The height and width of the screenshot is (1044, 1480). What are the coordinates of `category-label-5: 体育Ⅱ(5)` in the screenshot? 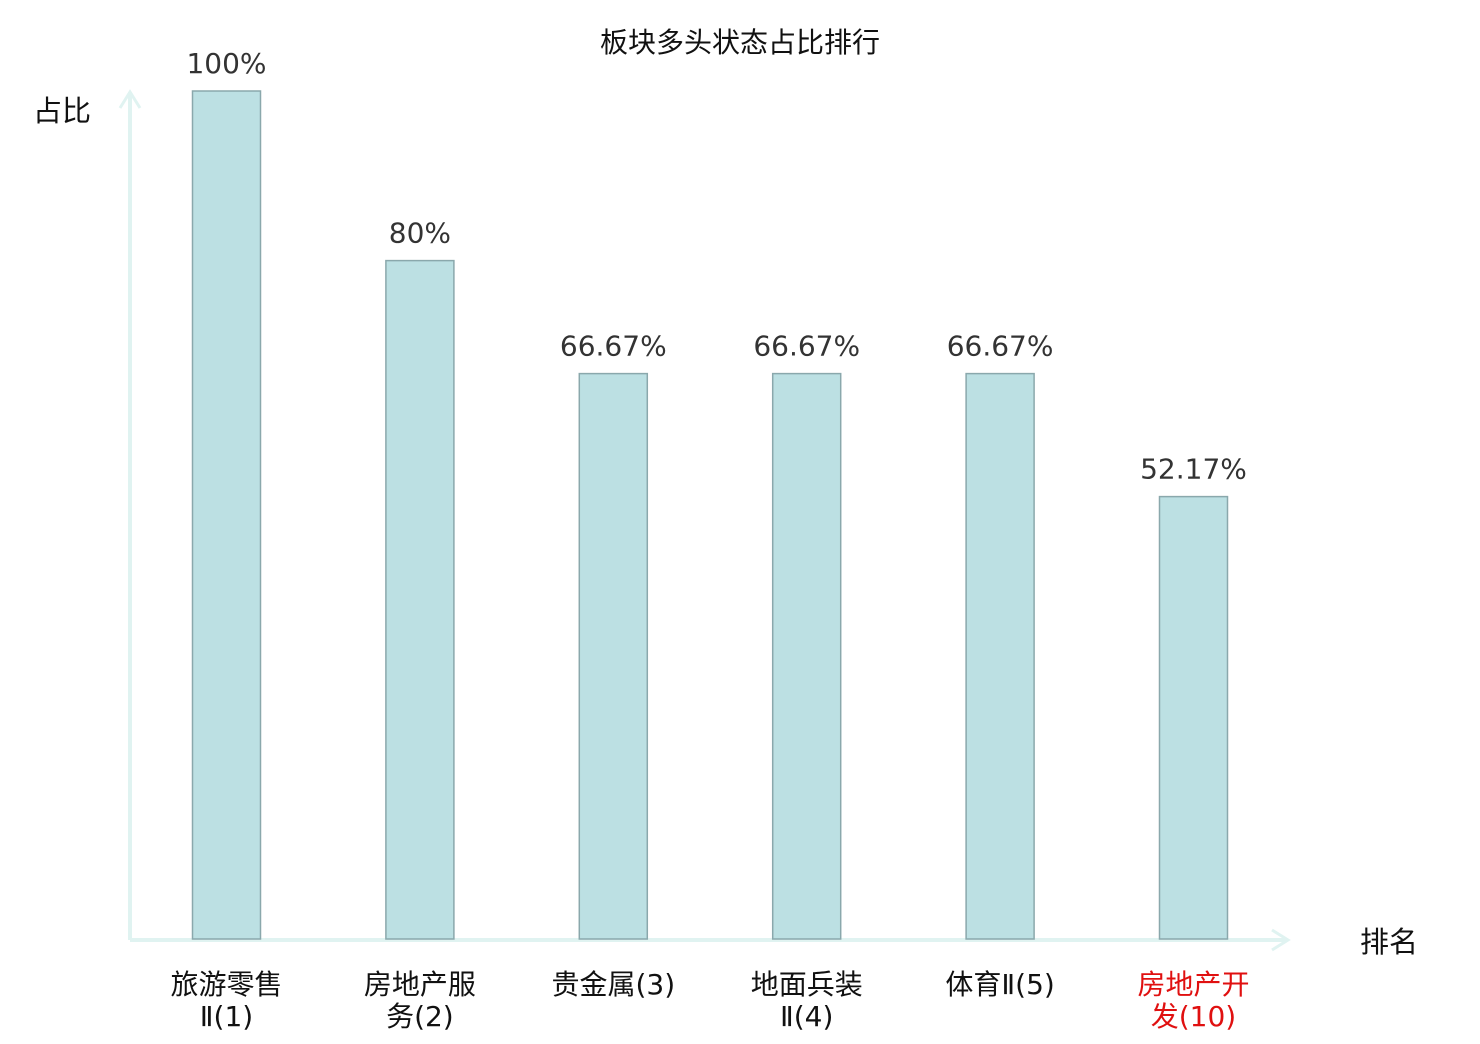 It's located at (999, 984).